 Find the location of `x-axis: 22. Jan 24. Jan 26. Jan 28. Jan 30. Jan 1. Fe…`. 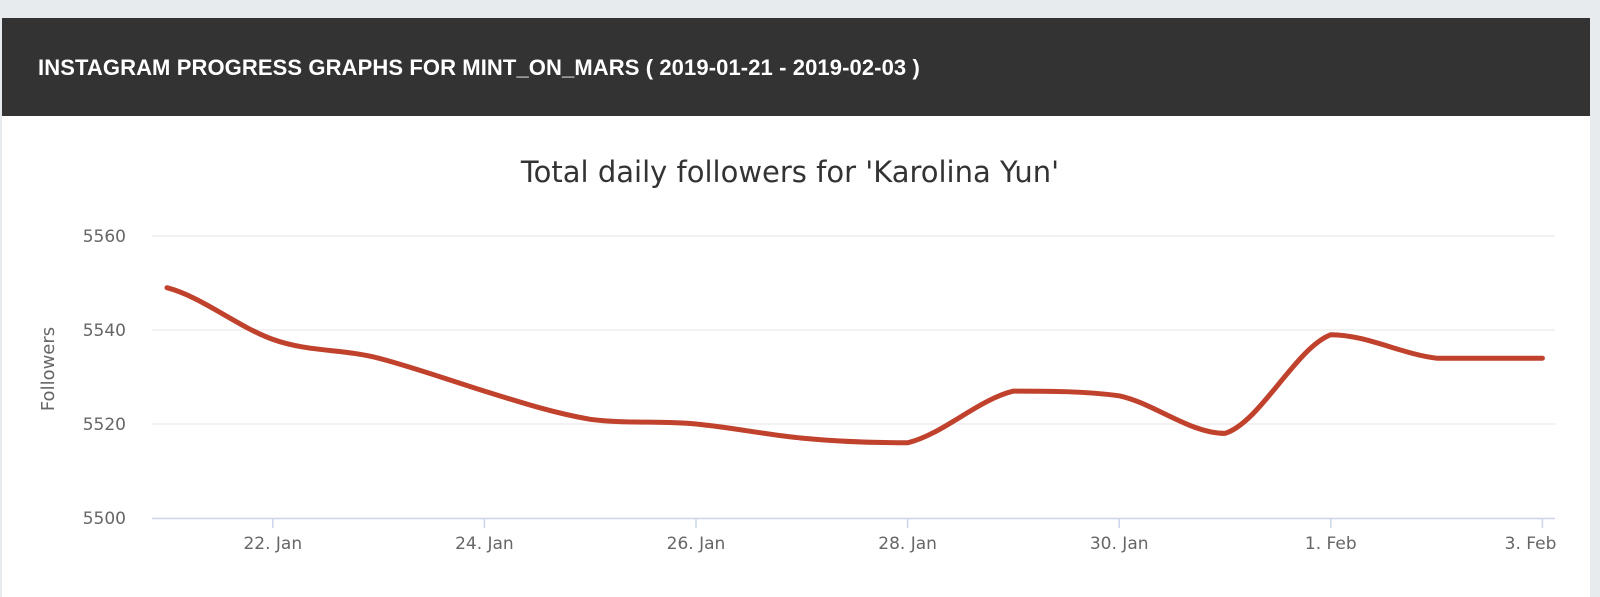

x-axis: 22. Jan 24. Jan 26. Jan 28. Jan 30. Jan 1. Fe… is located at coordinates (854, 535).